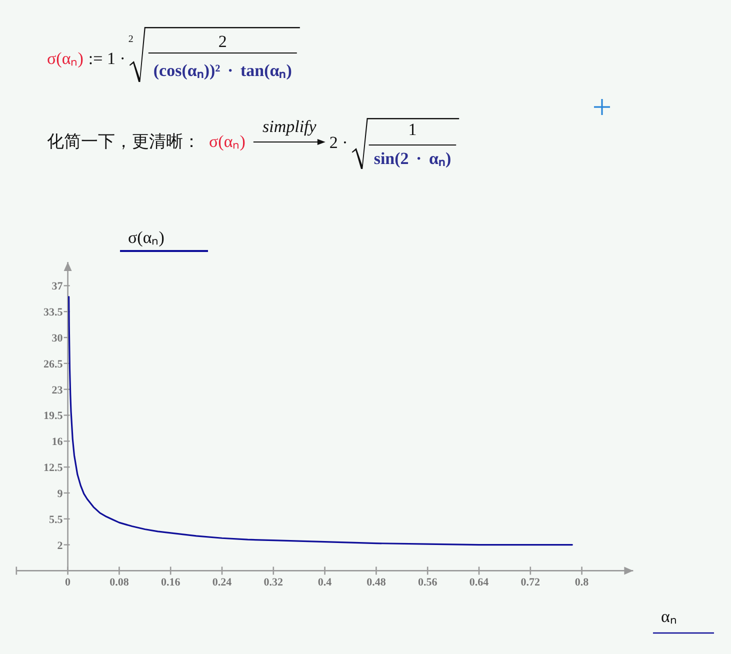 Image resolution: width=731 pixels, height=654 pixels. Describe the element at coordinates (107, 58) in the screenshot. I see `annotation: := 1 ·` at that location.